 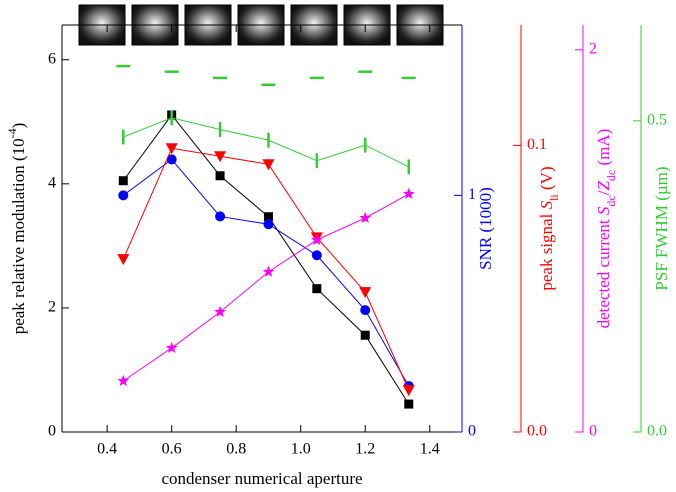 I want to click on y-tick-label: 0.1, so click(x=537, y=144).